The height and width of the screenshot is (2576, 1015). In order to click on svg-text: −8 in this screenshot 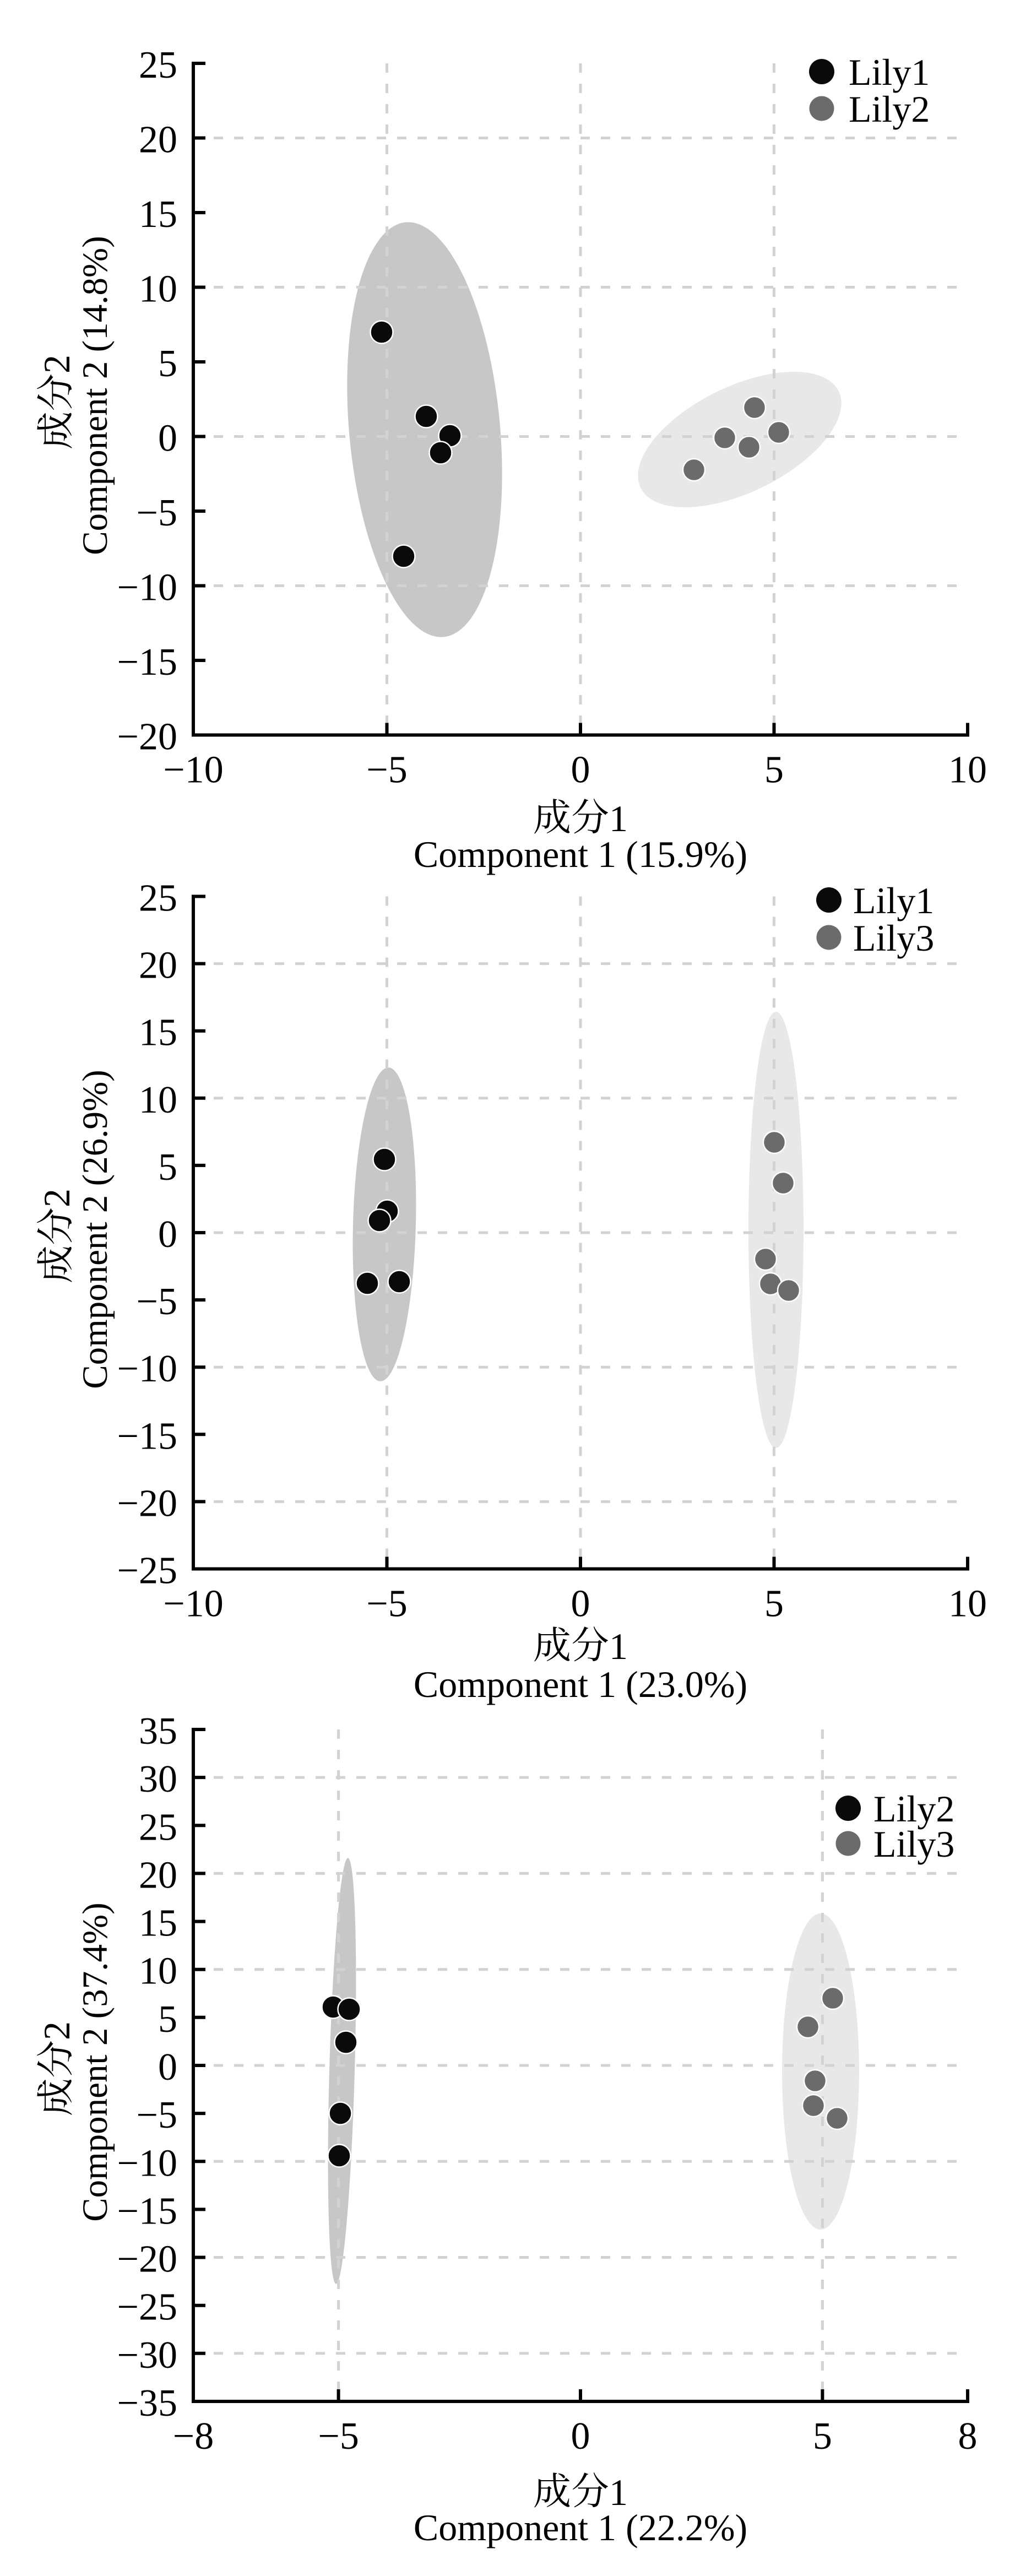, I will do `click(193, 2436)`.